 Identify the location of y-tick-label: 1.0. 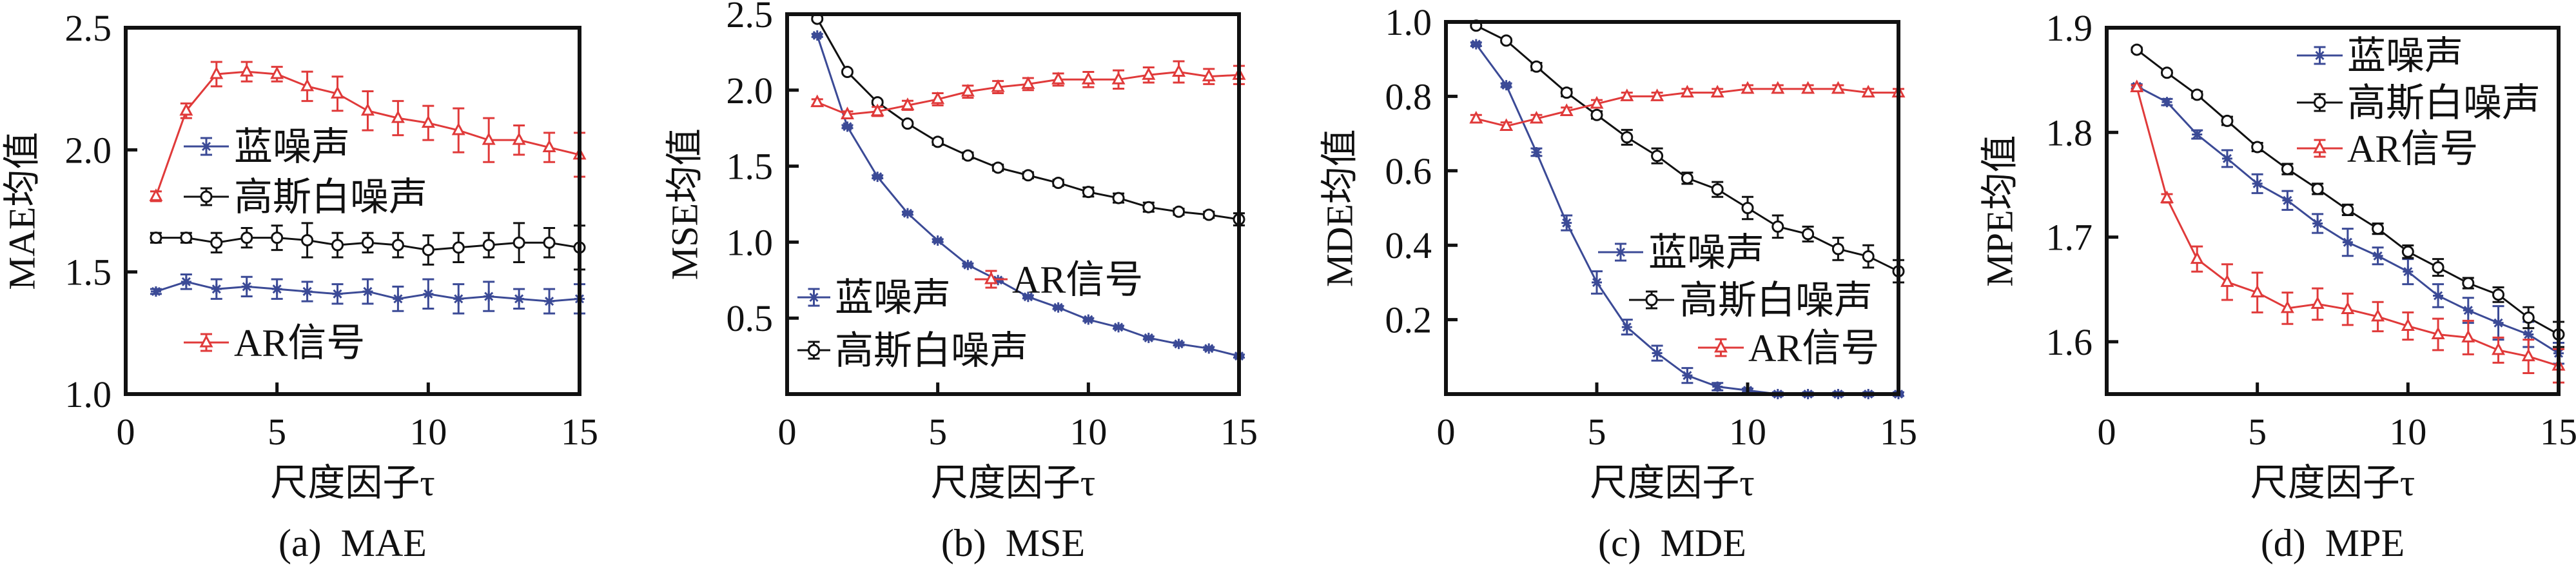
(750, 242).